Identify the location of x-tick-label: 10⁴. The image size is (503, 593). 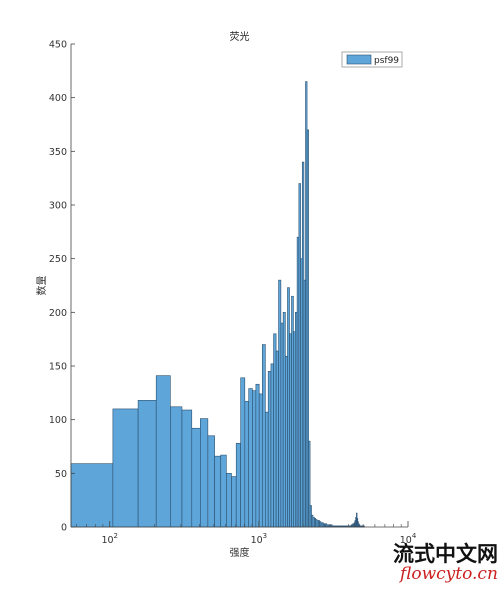
(408, 539).